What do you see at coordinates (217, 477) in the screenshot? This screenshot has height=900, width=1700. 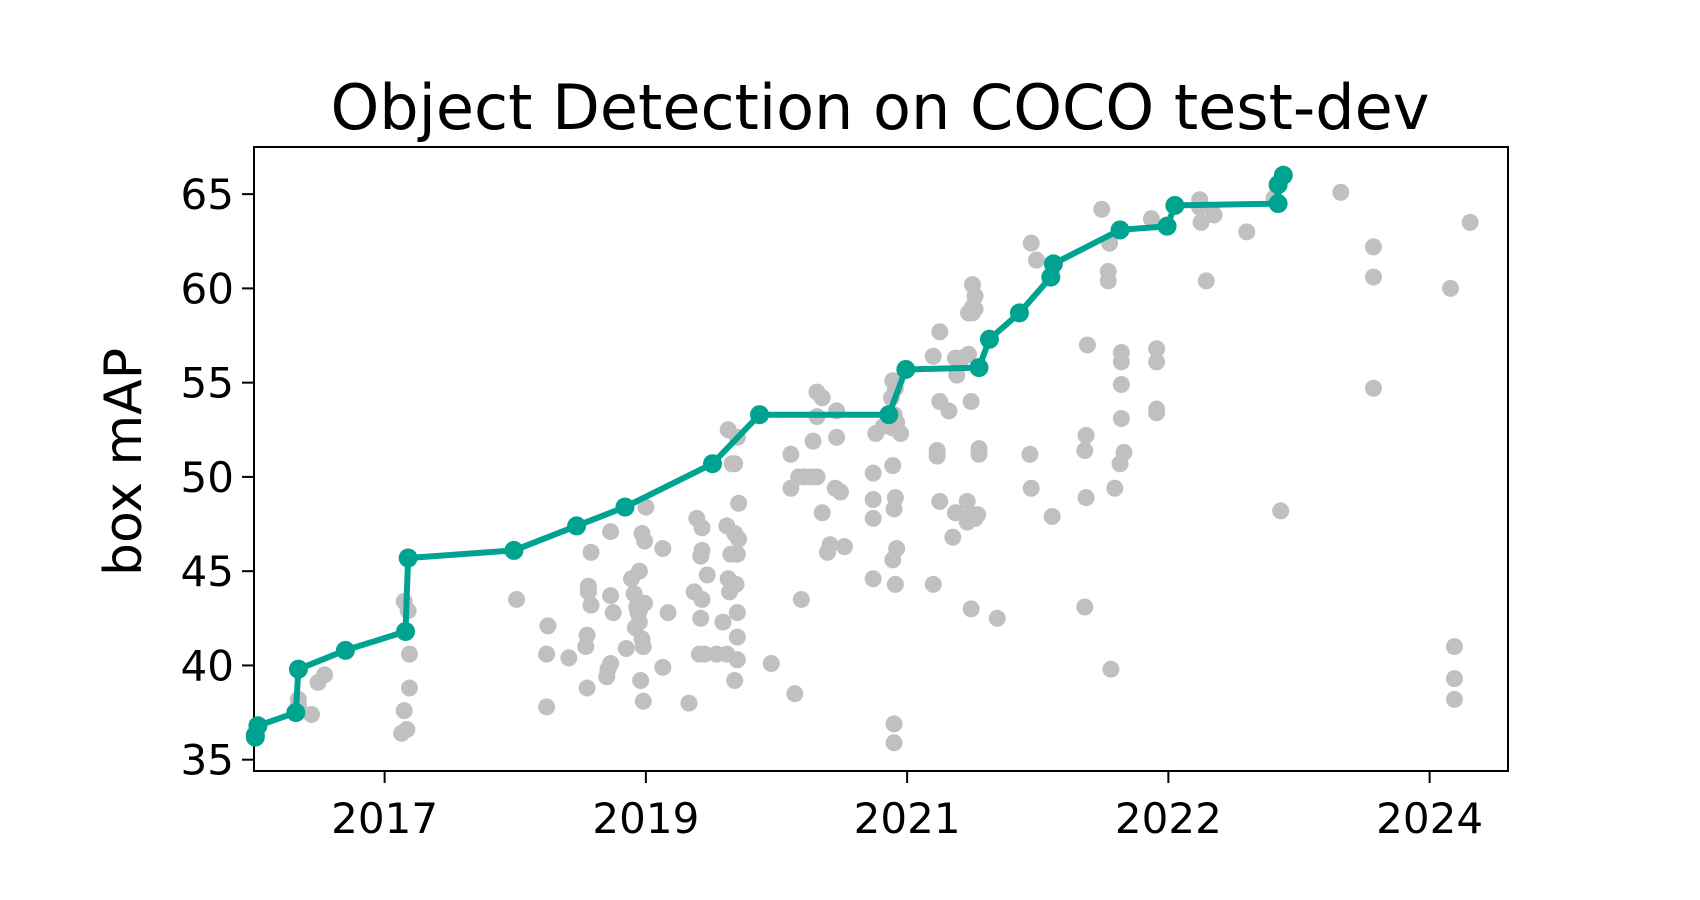 I see `y-axis: 35 40 45 50 55 60 65` at bounding box center [217, 477].